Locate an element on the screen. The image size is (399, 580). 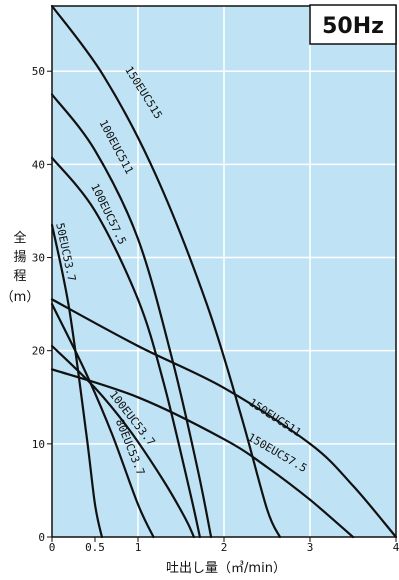
y-tick-label: 0 is located at coordinates (41, 537).